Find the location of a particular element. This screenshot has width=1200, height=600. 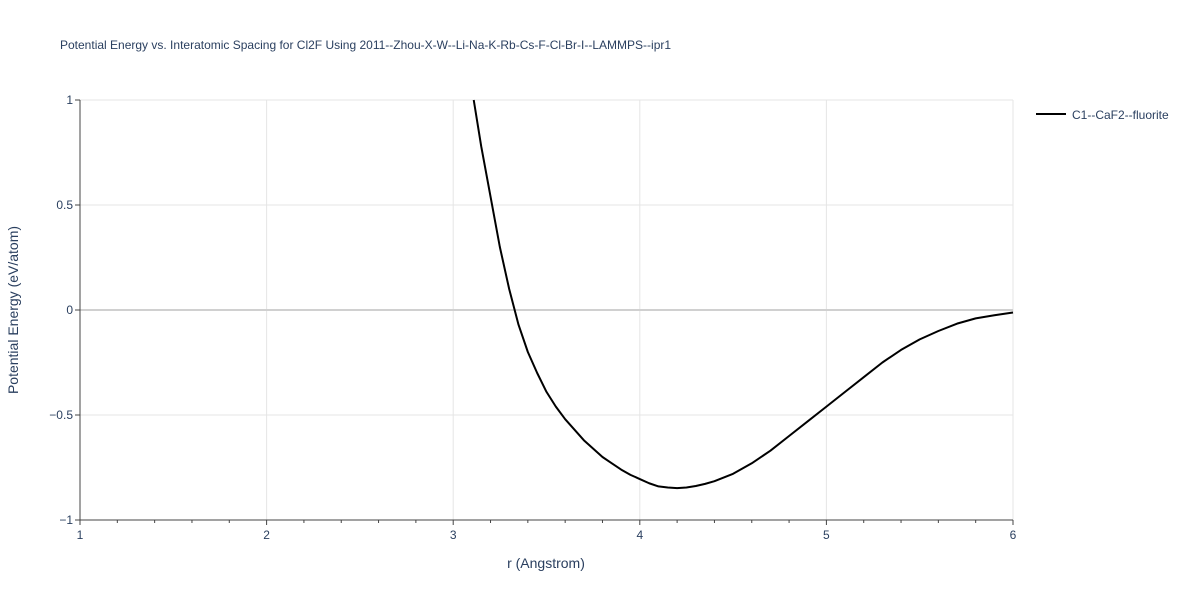

x-tick-label: 4 is located at coordinates (639, 535).